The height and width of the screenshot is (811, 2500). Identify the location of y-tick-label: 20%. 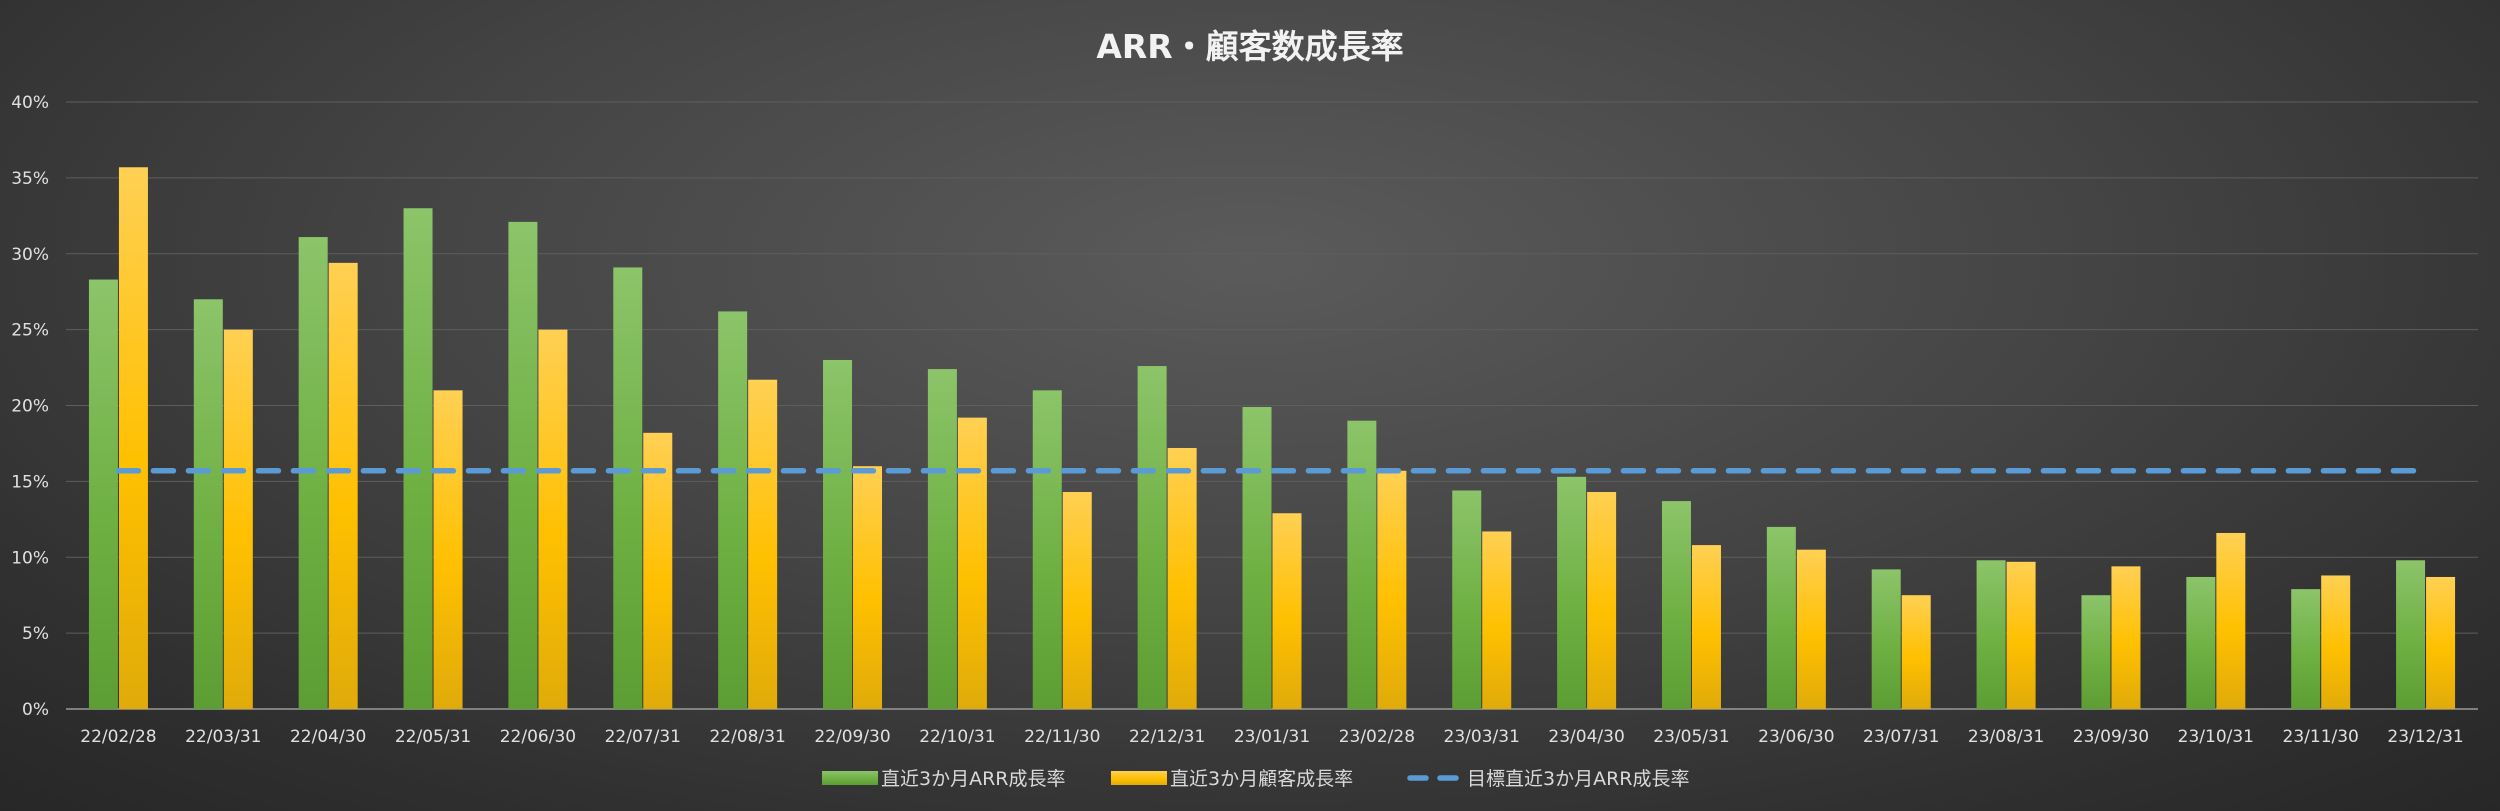
(30, 407).